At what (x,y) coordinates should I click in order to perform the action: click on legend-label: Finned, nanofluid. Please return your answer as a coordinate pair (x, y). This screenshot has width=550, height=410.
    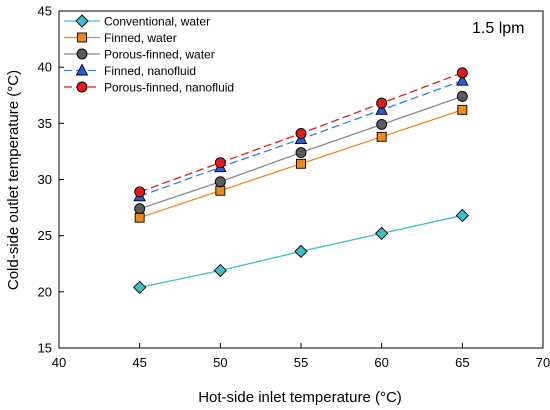
    Looking at the image, I should click on (150, 71).